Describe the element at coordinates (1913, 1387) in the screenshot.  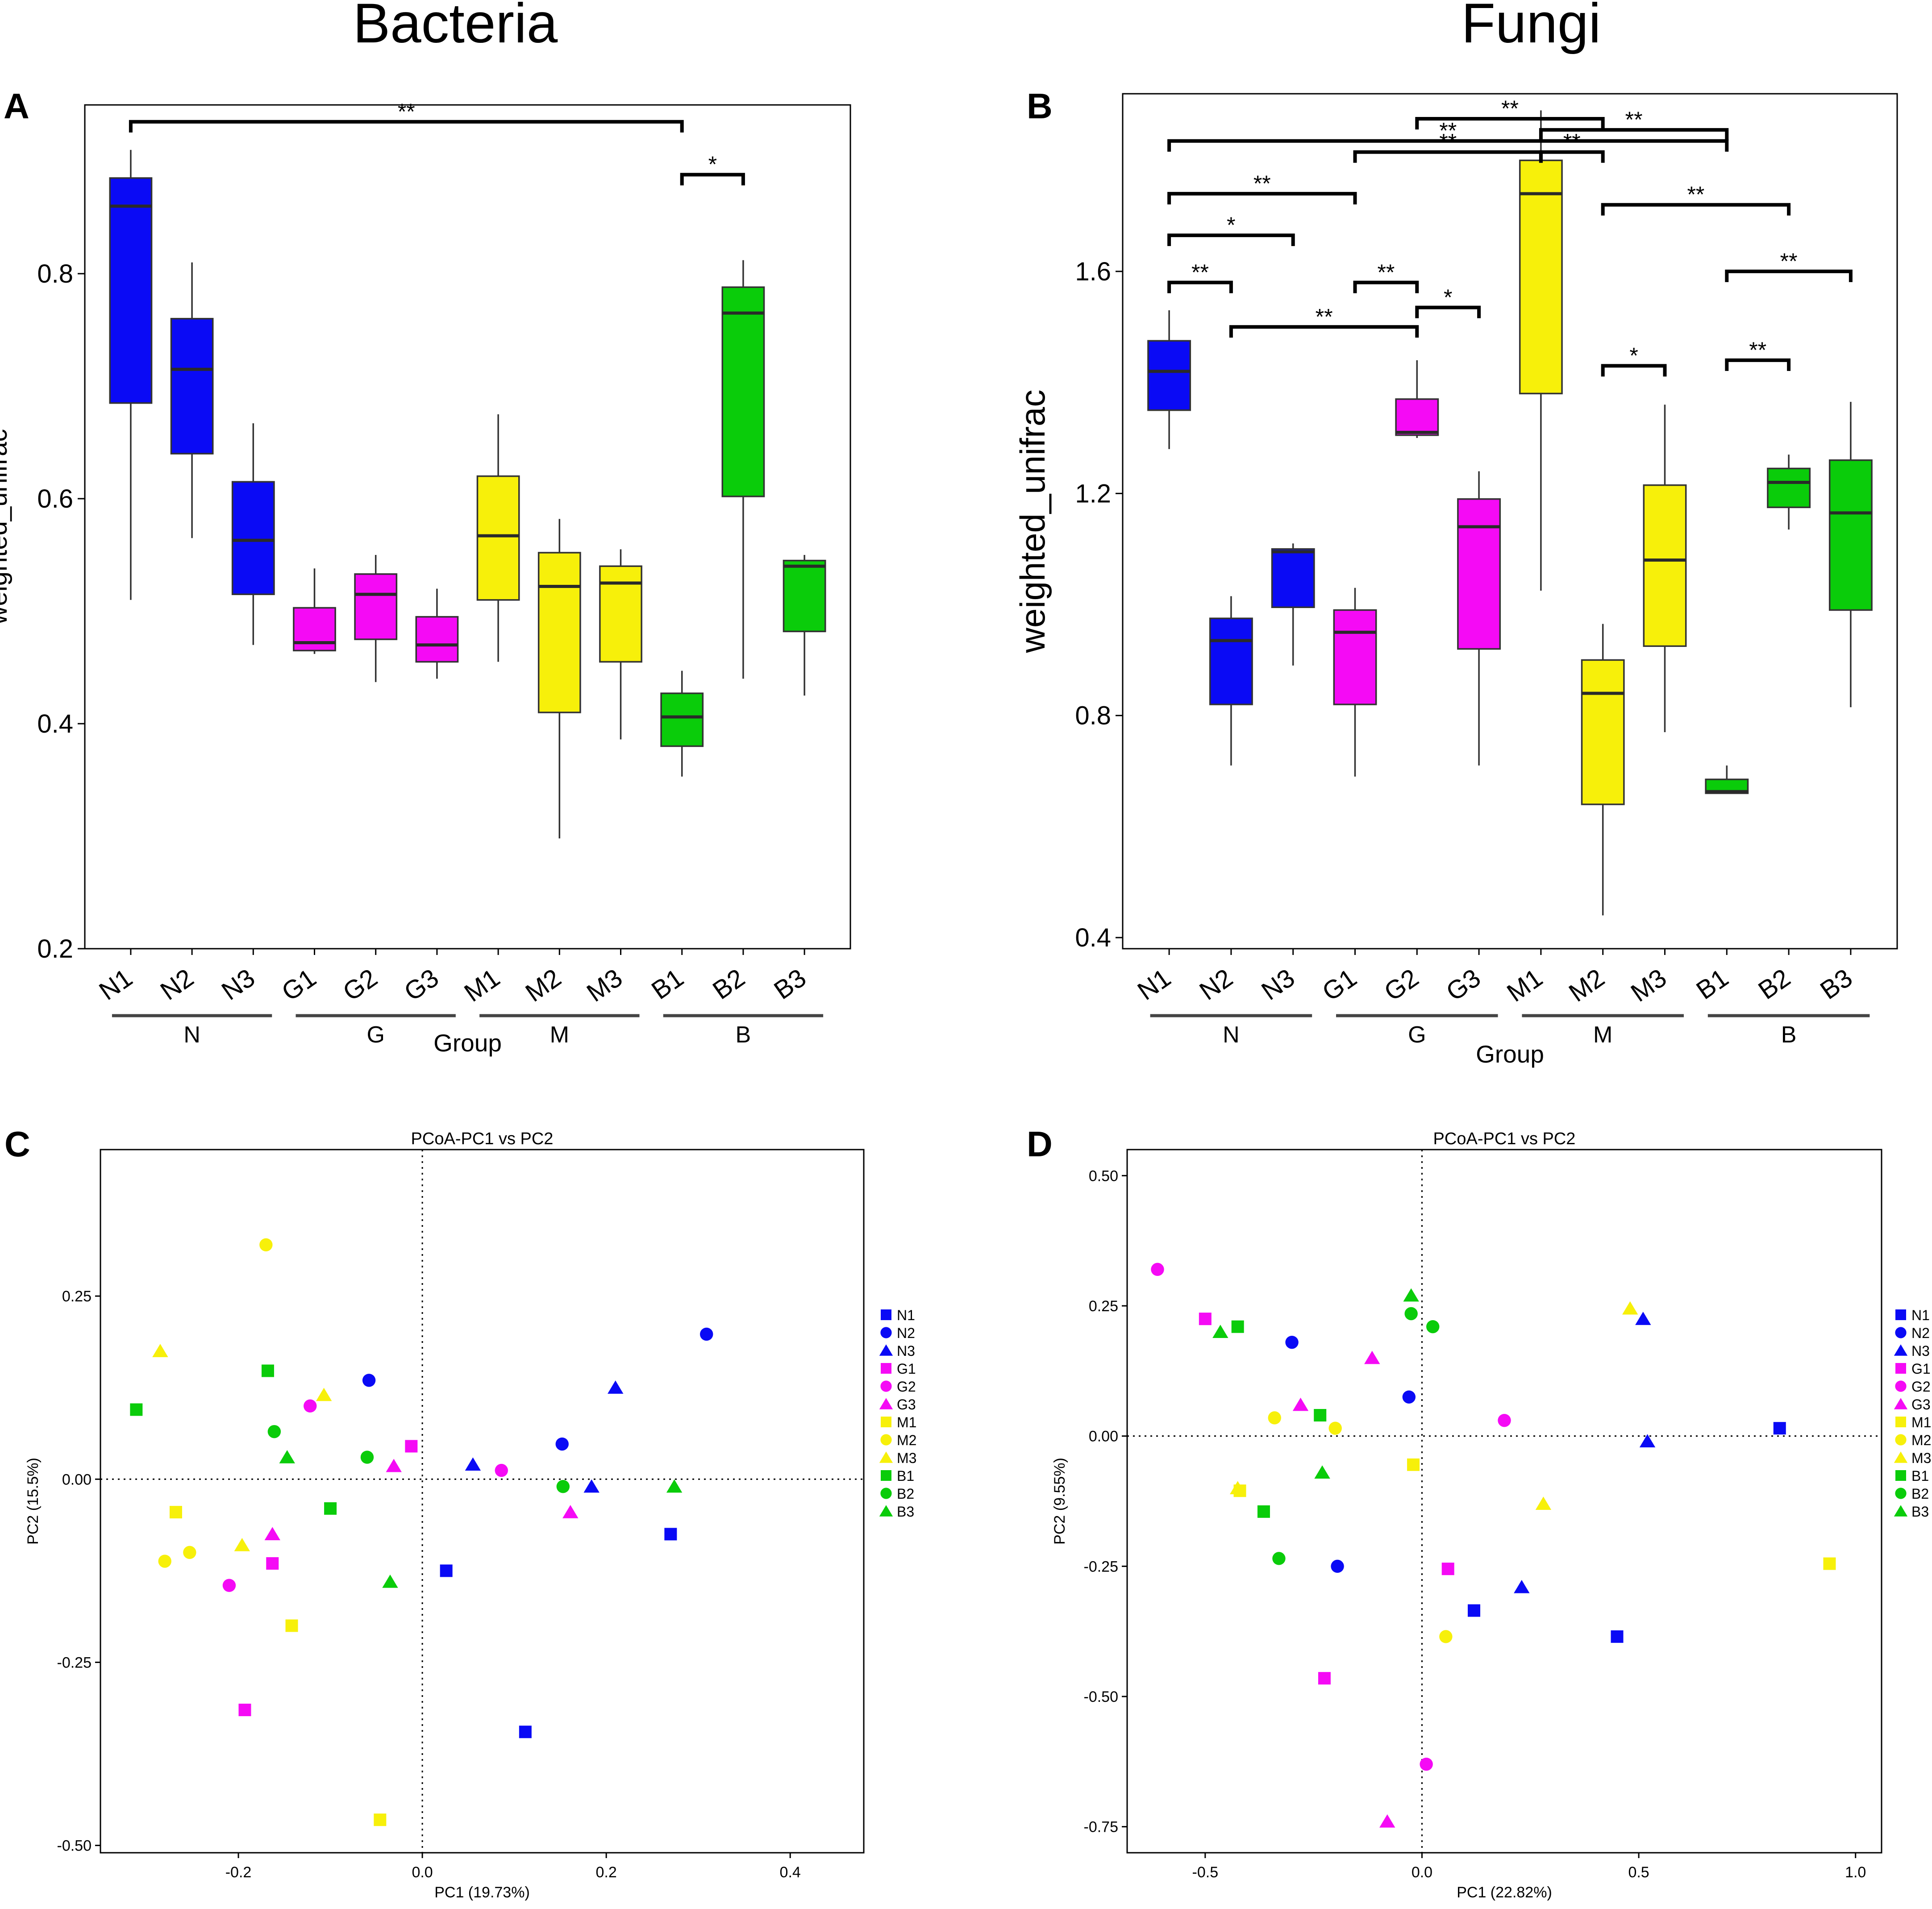
I see `legend-item-G2: G2` at that location.